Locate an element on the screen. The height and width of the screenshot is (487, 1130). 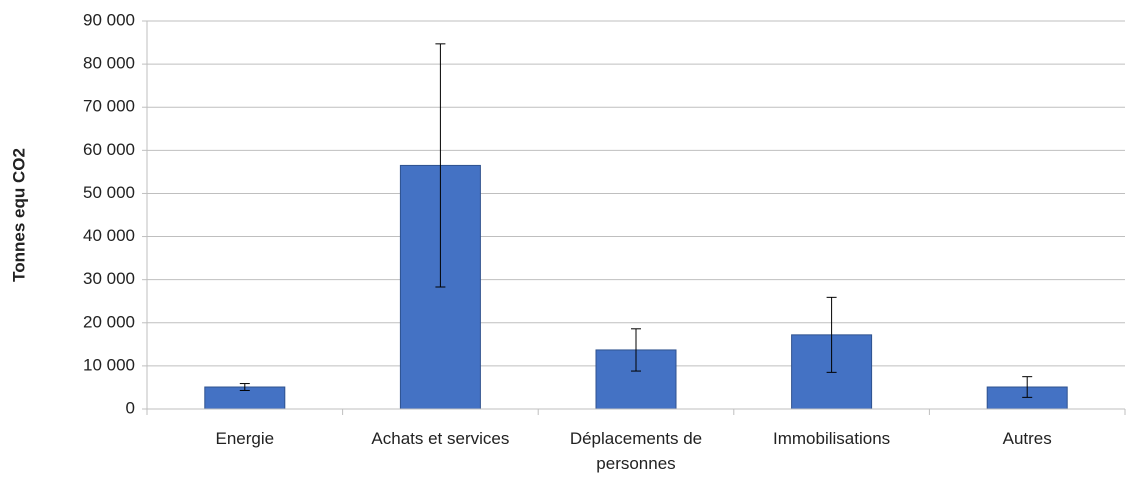
x-tick-label: Achats et services is located at coordinates (440, 438).